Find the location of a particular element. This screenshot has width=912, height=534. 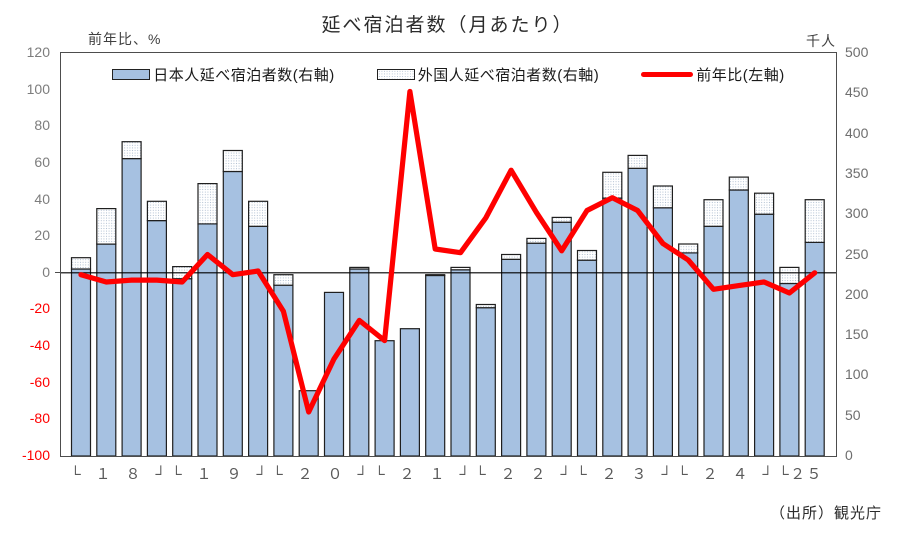

left-tick-label: 20 is located at coordinates (42, 235).